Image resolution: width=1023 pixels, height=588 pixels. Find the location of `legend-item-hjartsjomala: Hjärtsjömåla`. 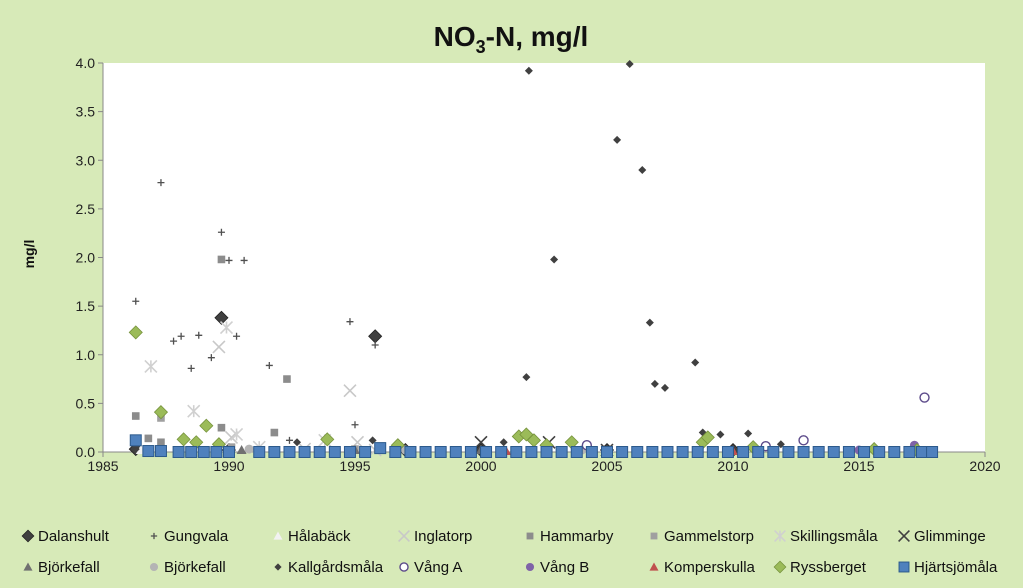

legend-item-hjartsjomala: Hjärtsjömåla is located at coordinates (948, 567).